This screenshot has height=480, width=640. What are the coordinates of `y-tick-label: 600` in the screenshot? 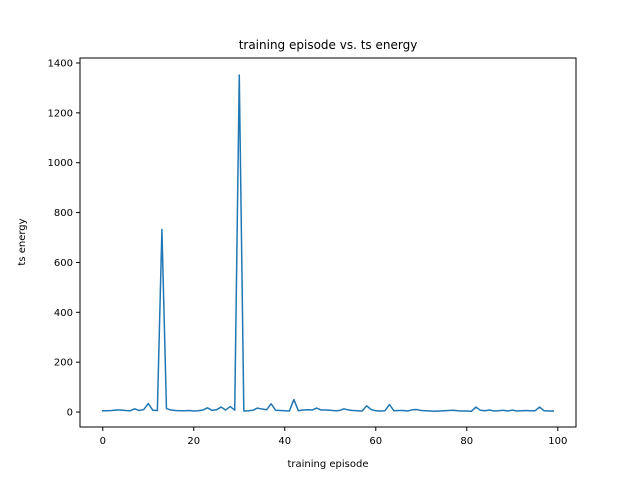 It's located at (63, 263).